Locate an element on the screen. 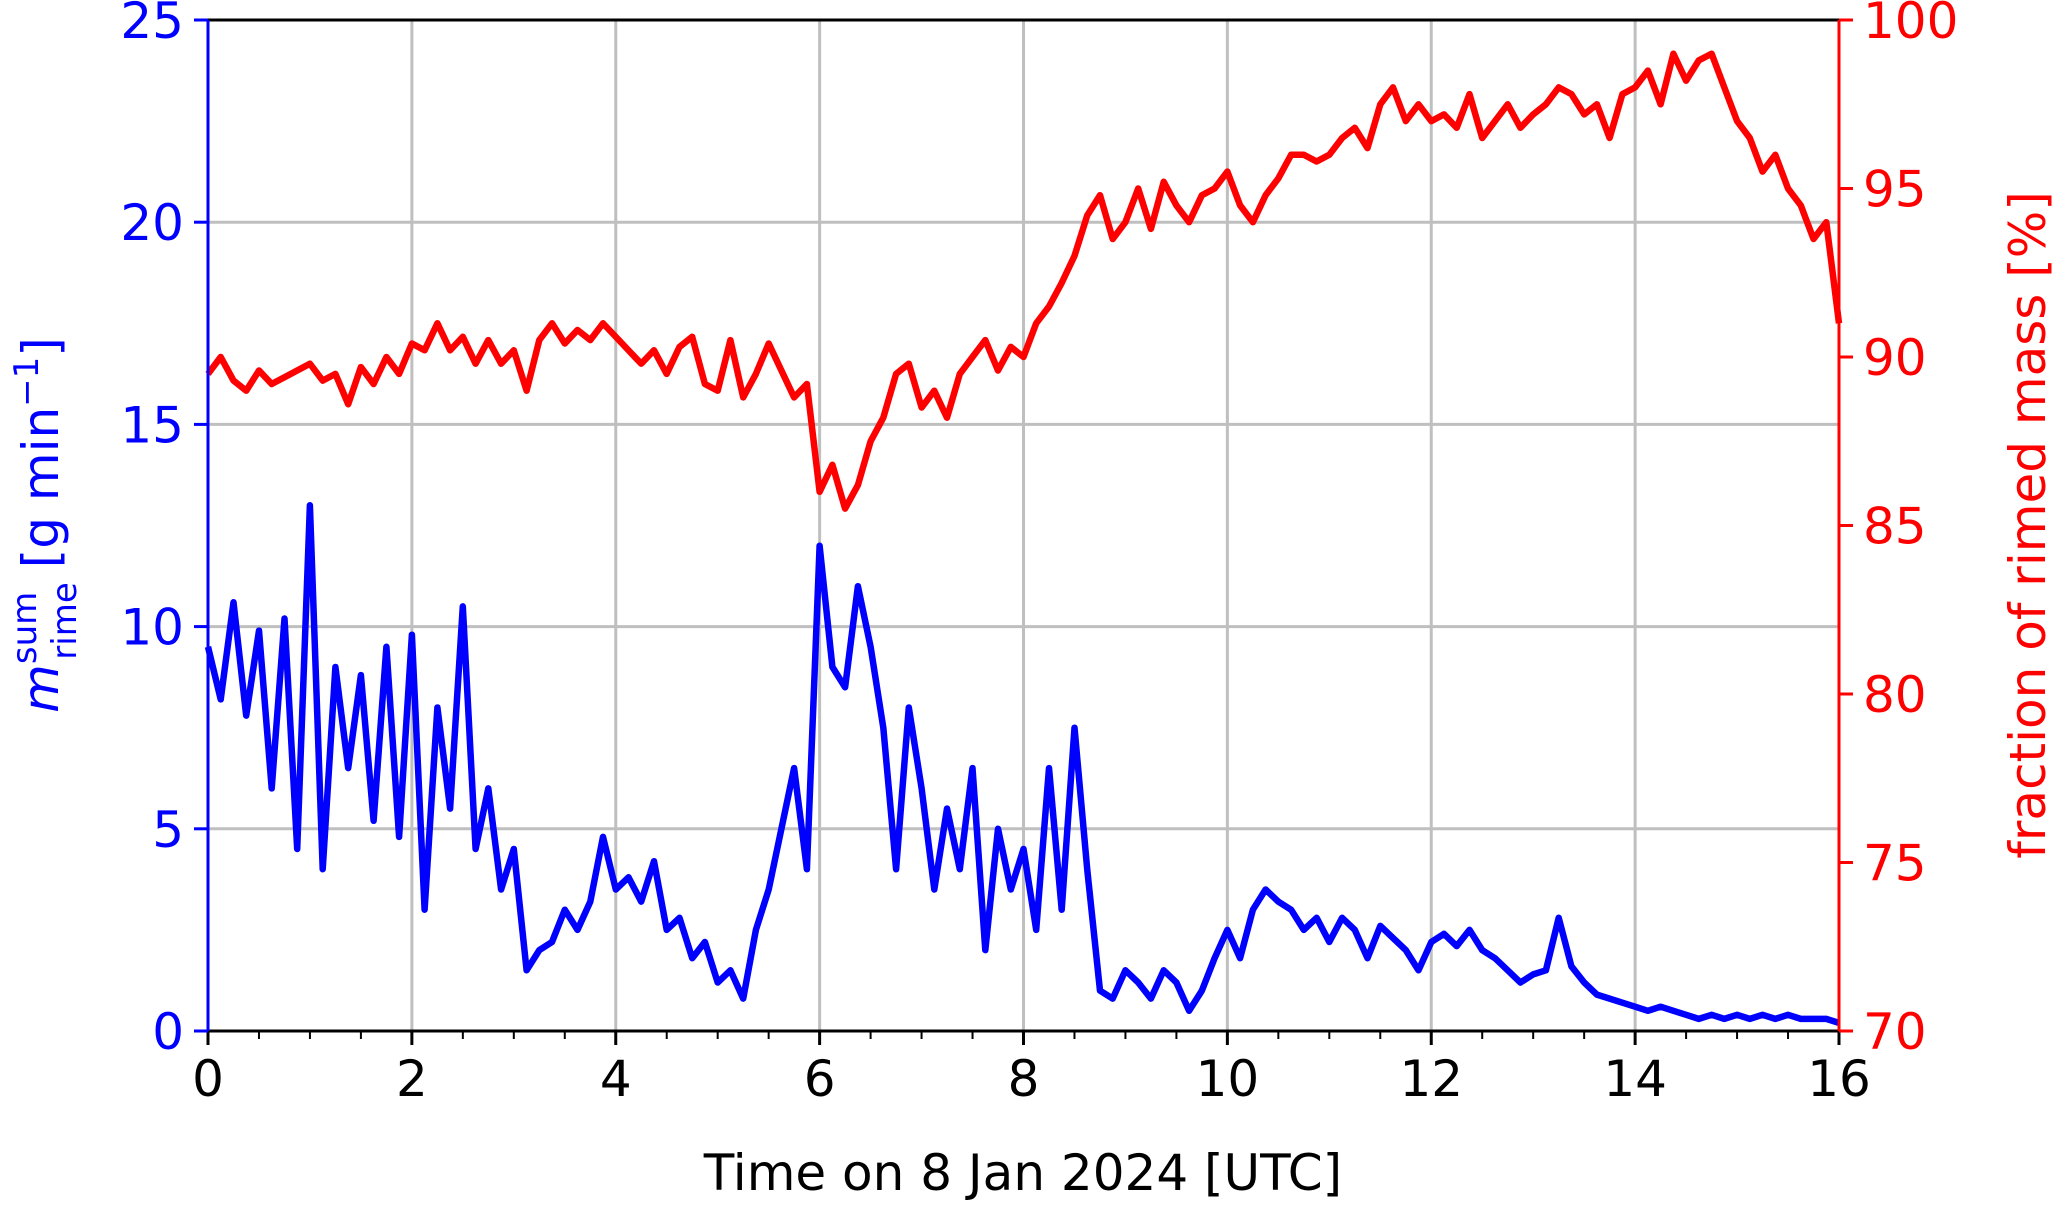 This screenshot has width=2067, height=1209. y2-tick-label: 80 is located at coordinates (1895, 695).